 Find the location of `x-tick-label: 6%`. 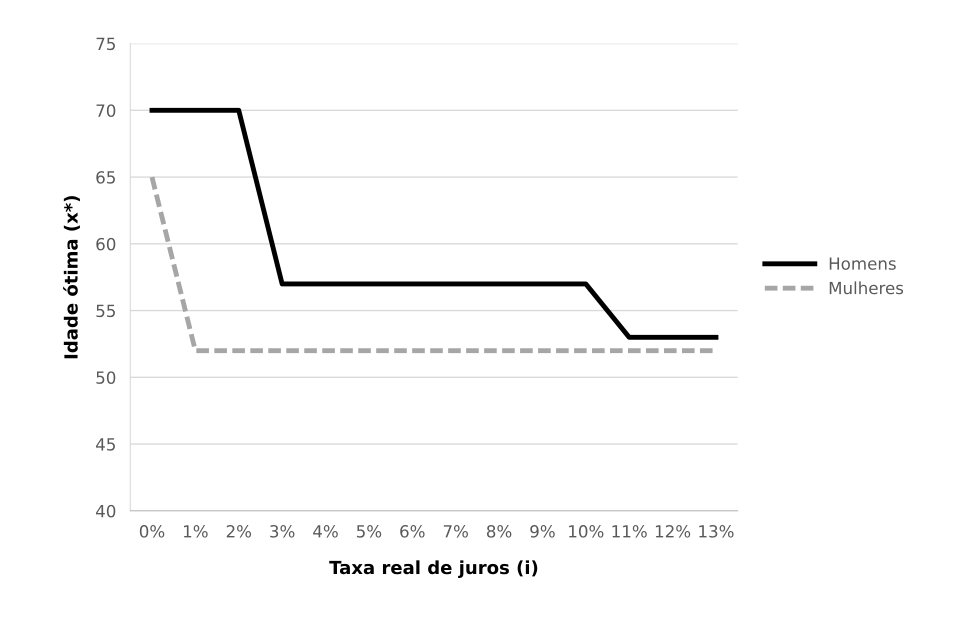

x-tick-label: 6% is located at coordinates (412, 531).